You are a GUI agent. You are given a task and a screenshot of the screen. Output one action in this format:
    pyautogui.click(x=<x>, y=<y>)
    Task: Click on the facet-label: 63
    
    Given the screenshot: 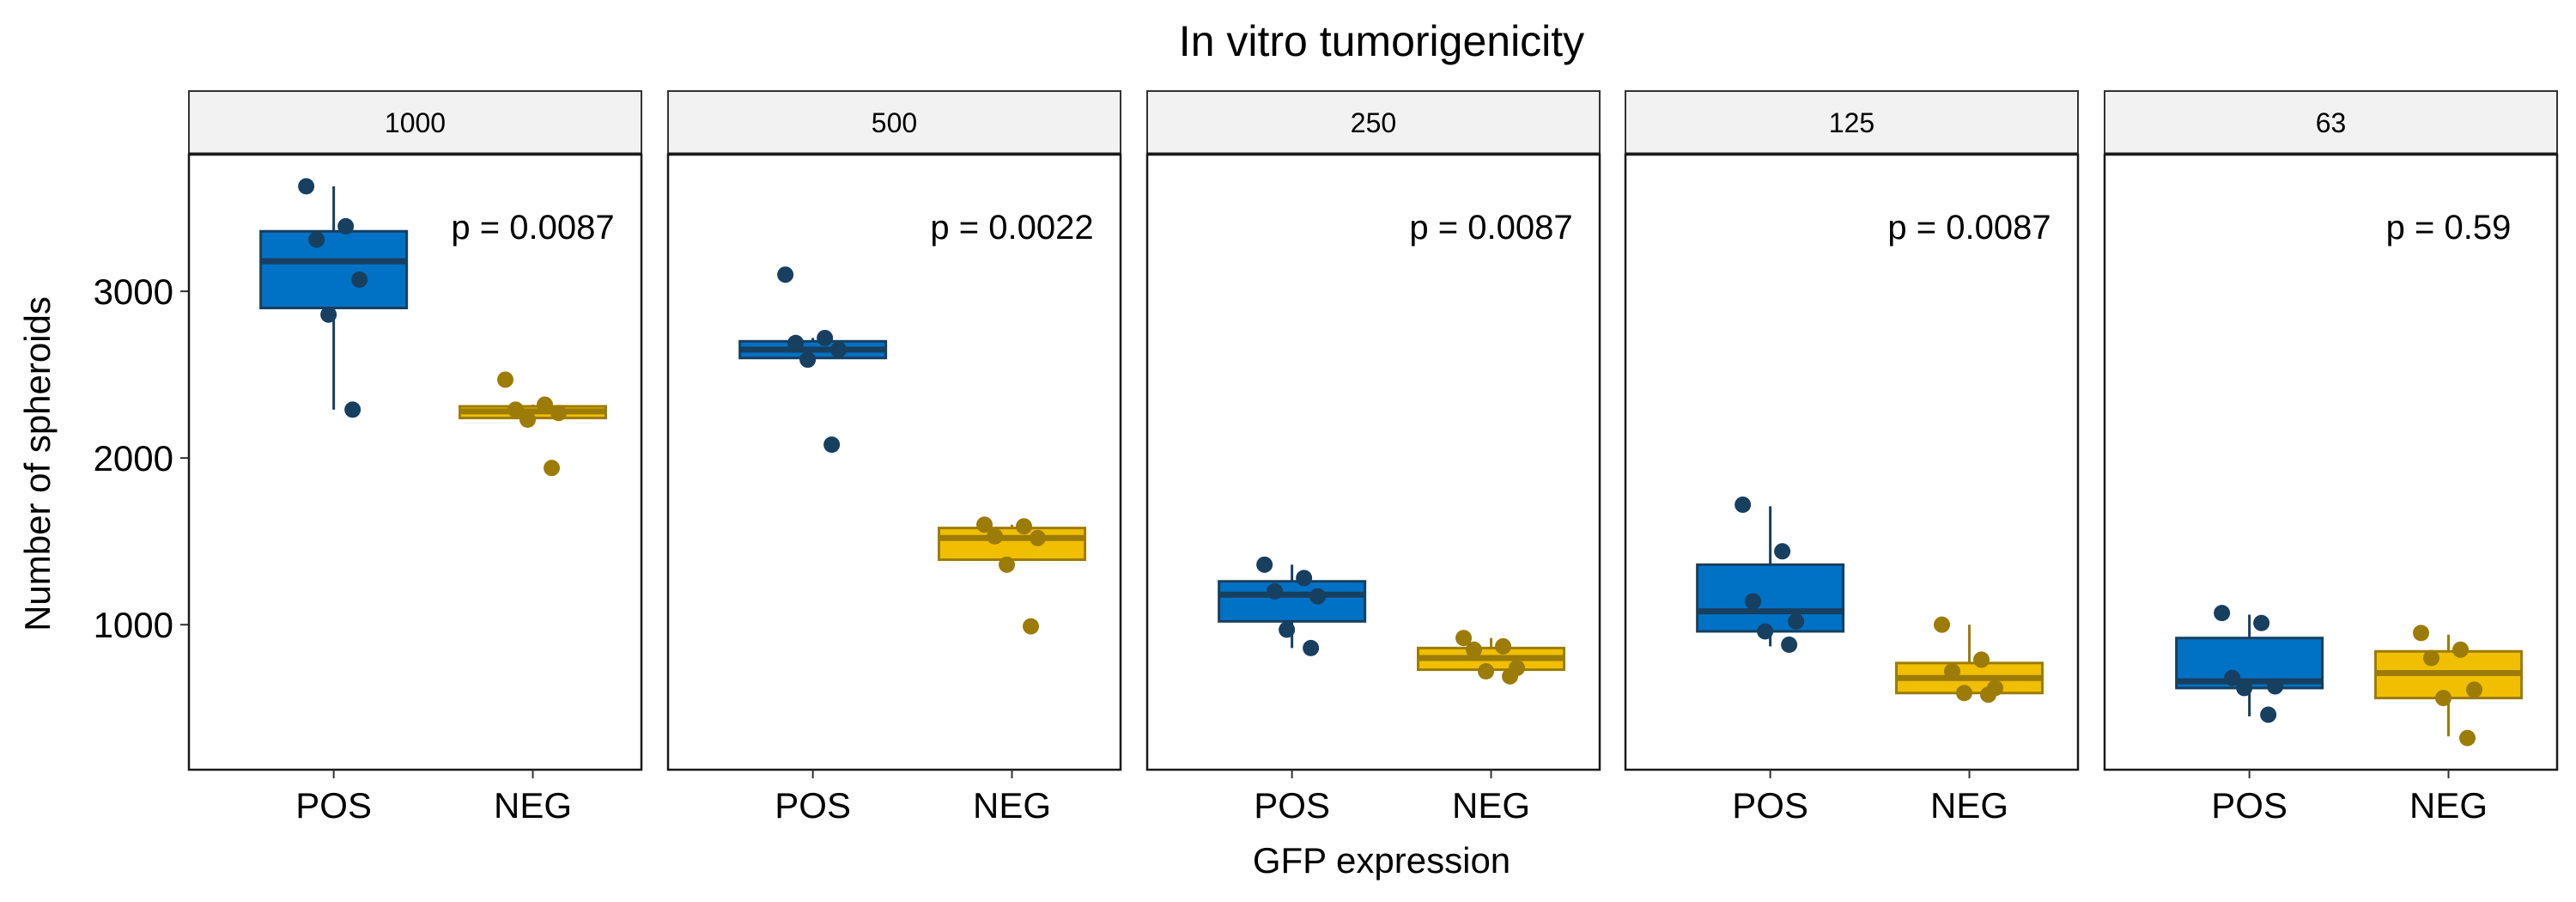 What is the action you would take?
    pyautogui.click(x=2331, y=122)
    